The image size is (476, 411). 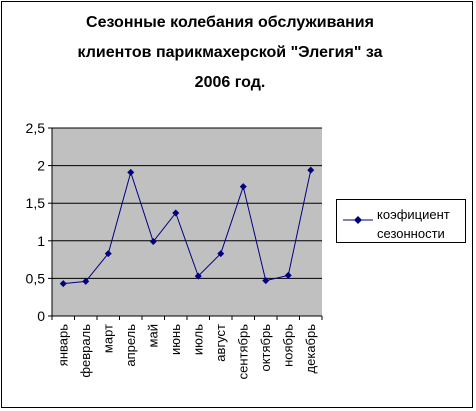 I want to click on x-tick-label: март, so click(x=107, y=338).